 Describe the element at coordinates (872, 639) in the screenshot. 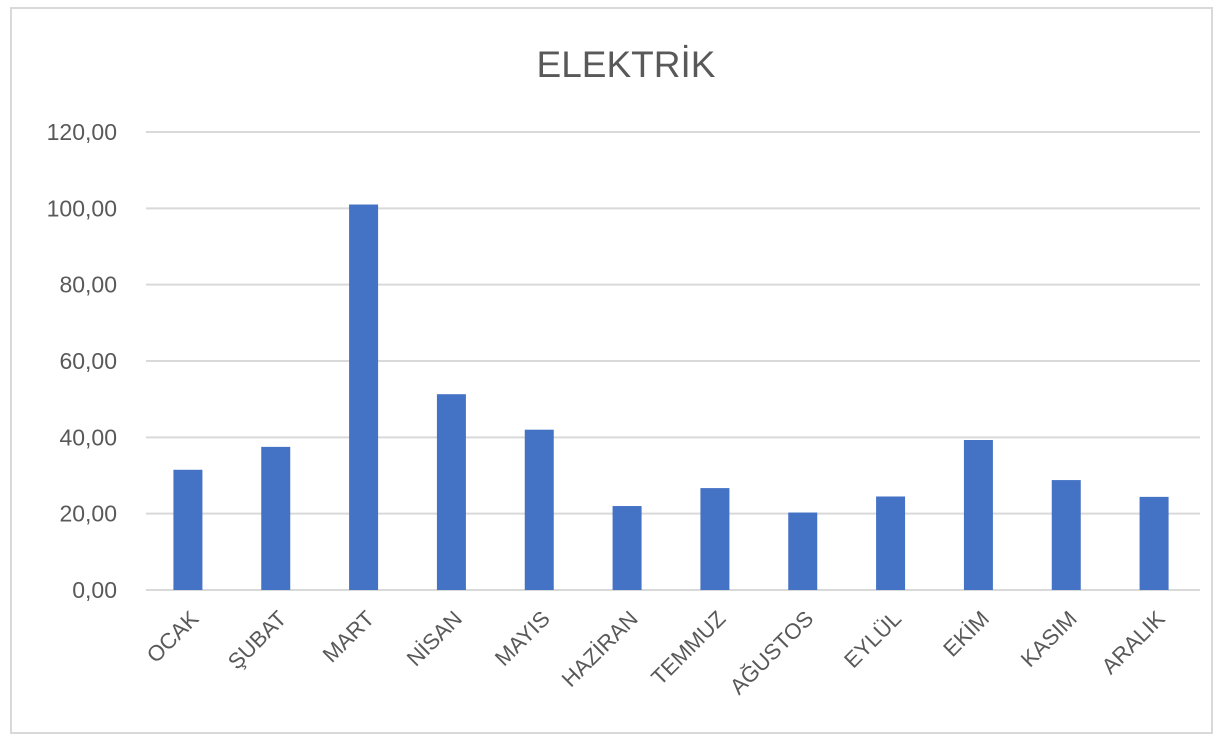

I see `x-tick-label: EYLÜL` at that location.